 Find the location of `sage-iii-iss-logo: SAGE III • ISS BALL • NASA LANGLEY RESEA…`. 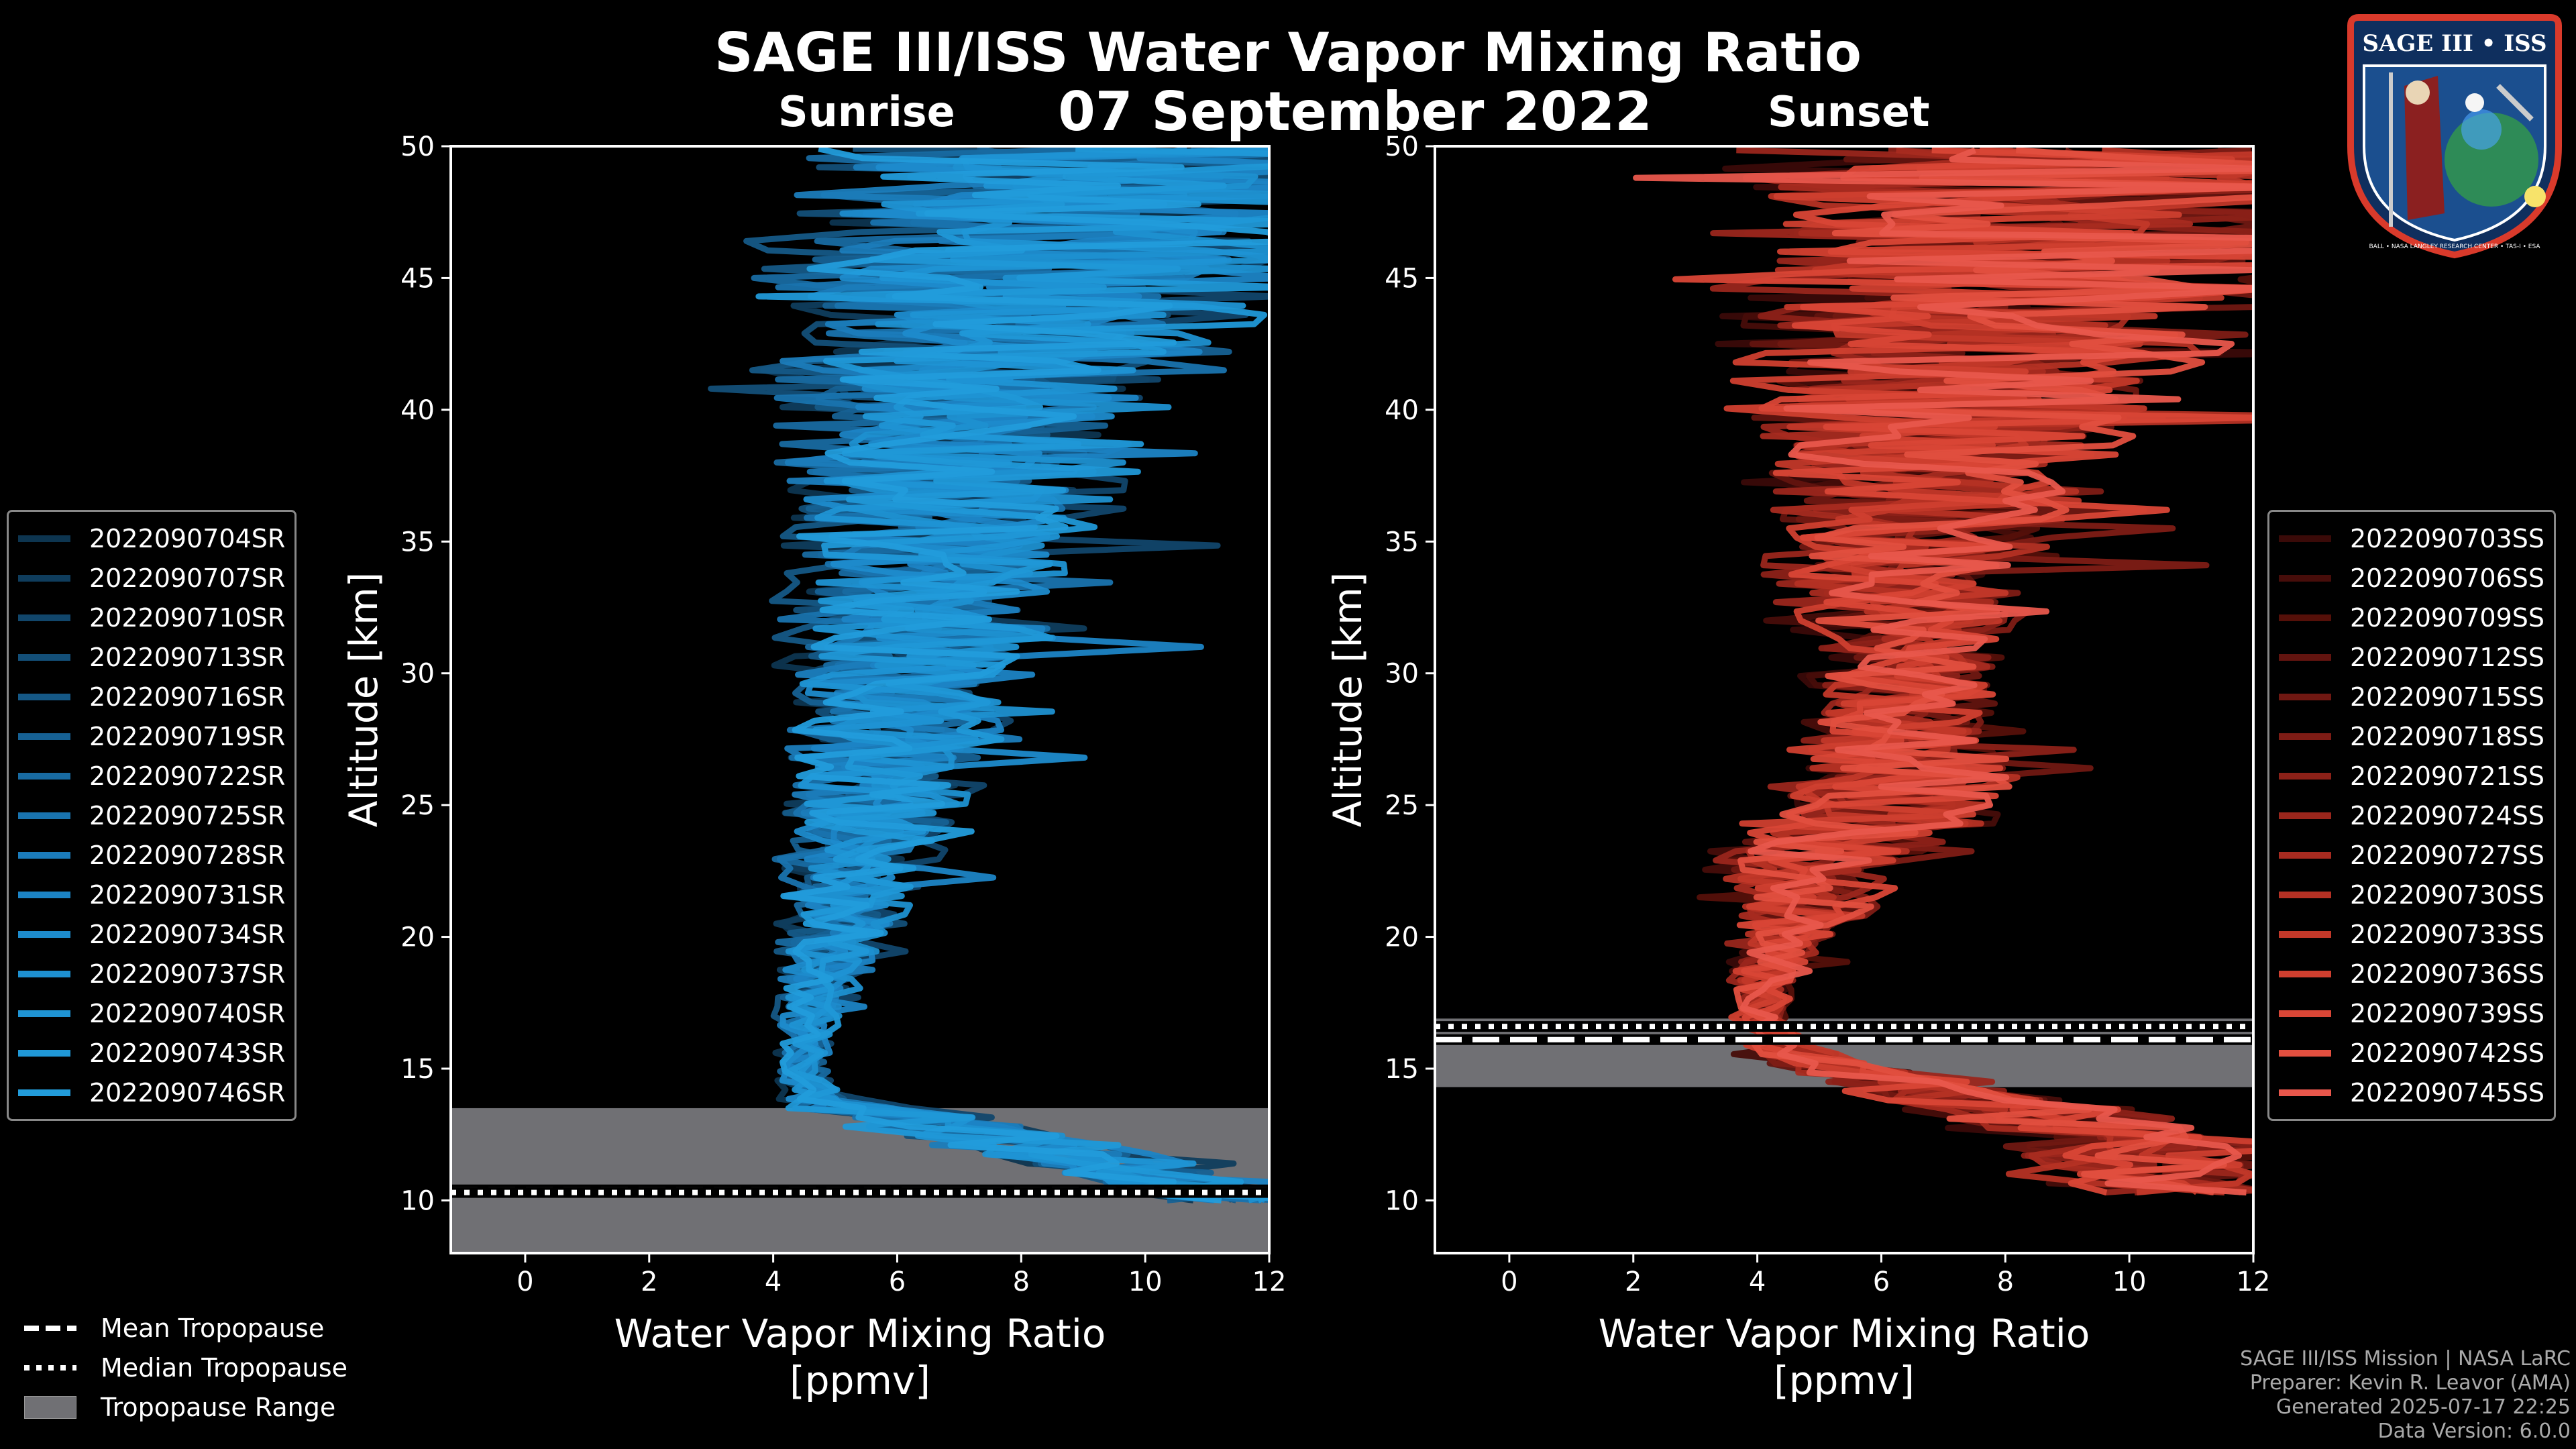

sage-iii-iss-logo: SAGE III • ISS BALL • NASA LANGLEY RESEA… is located at coordinates (2454, 136).